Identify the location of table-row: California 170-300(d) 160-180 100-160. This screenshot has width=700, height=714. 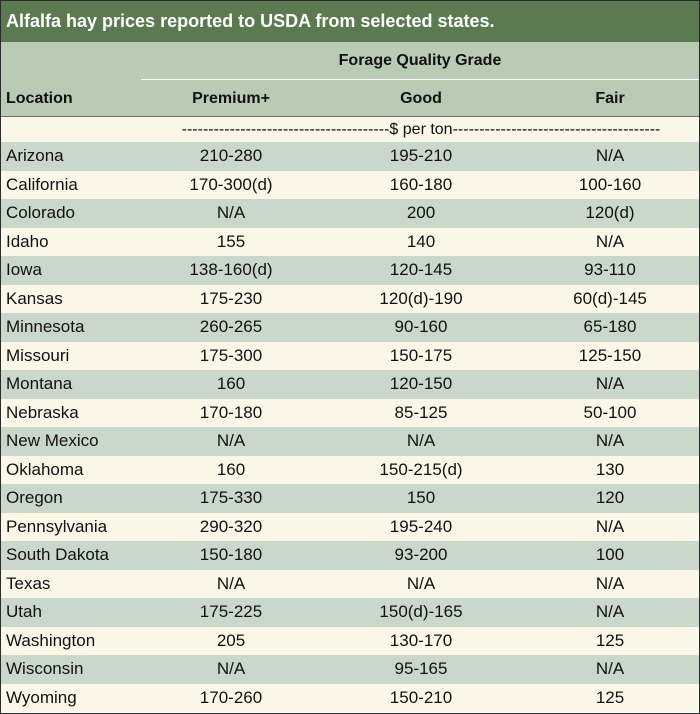
(350, 184).